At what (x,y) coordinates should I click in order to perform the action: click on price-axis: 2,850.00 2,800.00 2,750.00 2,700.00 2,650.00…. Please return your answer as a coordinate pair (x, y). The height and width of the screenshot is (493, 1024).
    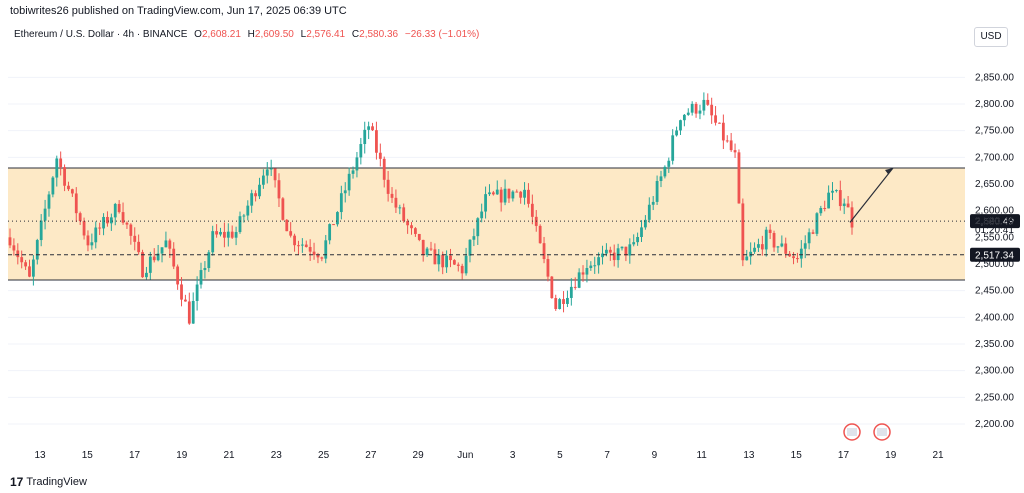
    Looking at the image, I should click on (995, 251).